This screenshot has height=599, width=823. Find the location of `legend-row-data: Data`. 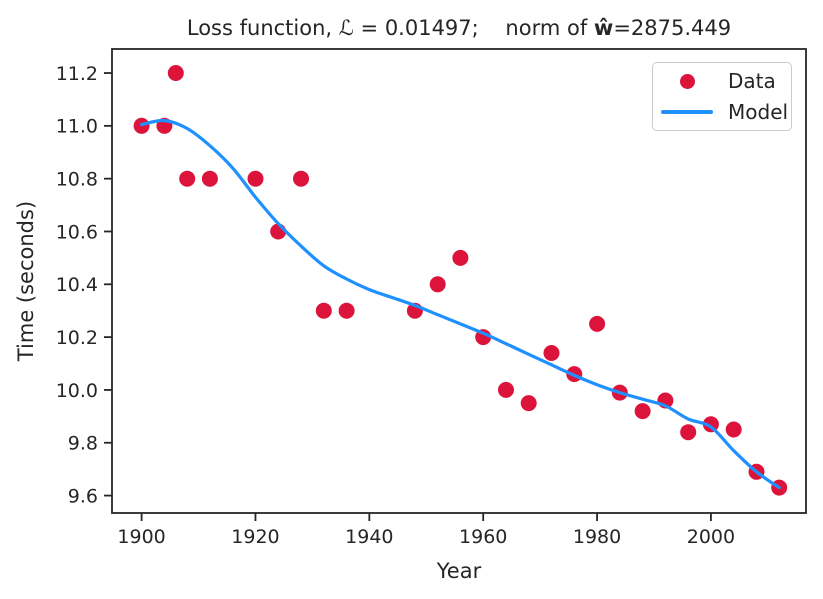

legend-row-data: Data is located at coordinates (722, 81).